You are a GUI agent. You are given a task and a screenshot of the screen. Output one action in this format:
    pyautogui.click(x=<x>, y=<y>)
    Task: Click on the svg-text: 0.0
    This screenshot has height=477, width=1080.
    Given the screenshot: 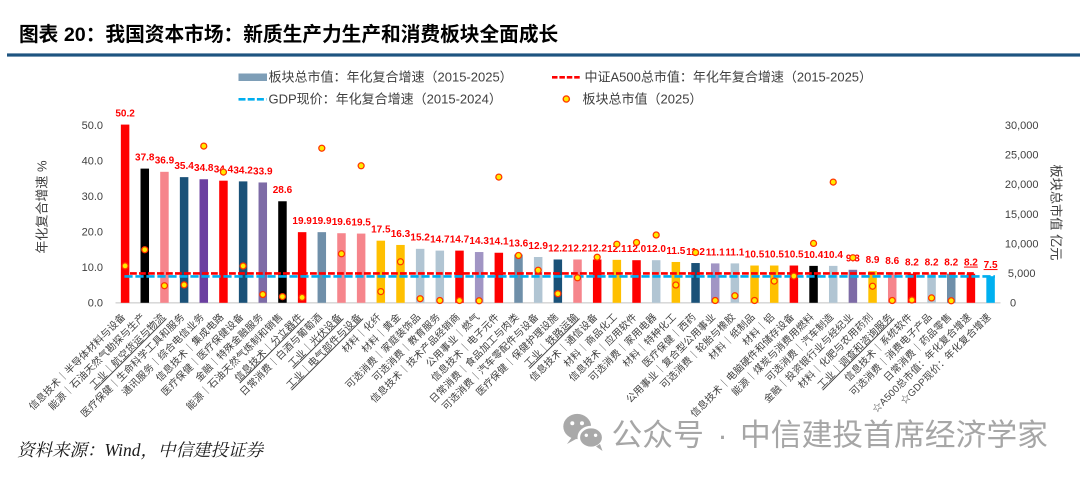 What is the action you would take?
    pyautogui.click(x=95, y=304)
    